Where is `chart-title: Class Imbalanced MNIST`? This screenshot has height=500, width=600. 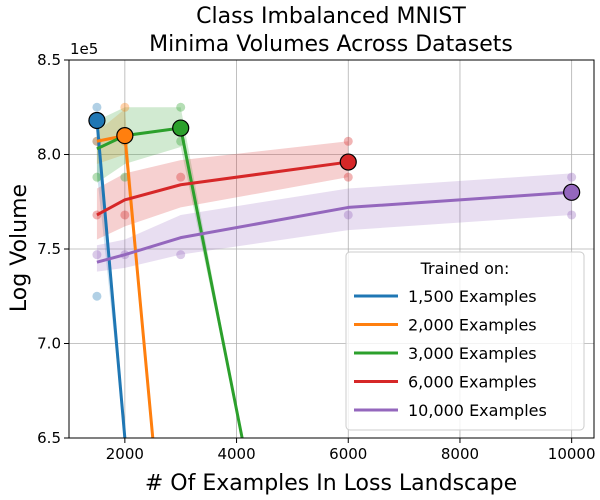
chart-title: Class Imbalanced MNIST is located at coordinates (331, 16).